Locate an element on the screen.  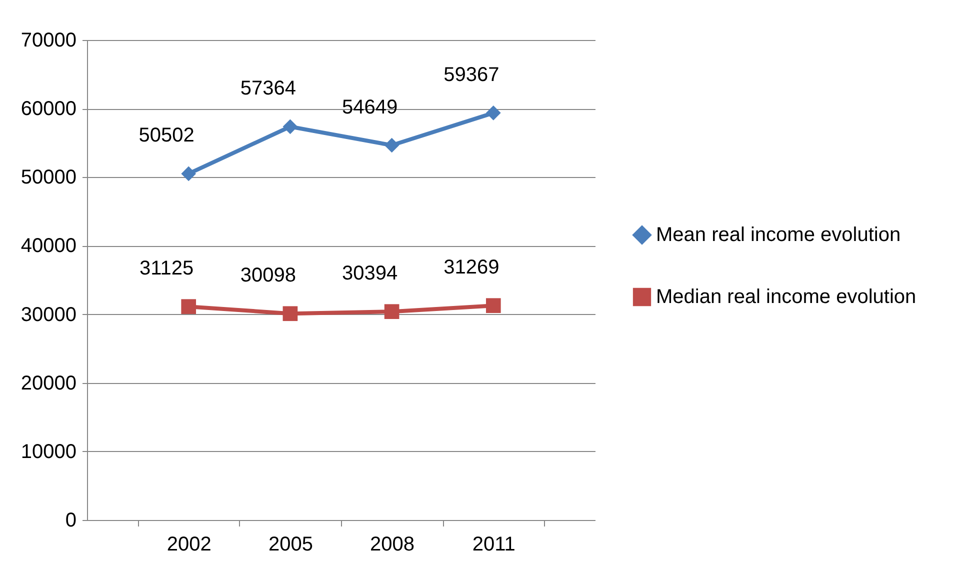
x-tick-label: 2011 is located at coordinates (494, 545).